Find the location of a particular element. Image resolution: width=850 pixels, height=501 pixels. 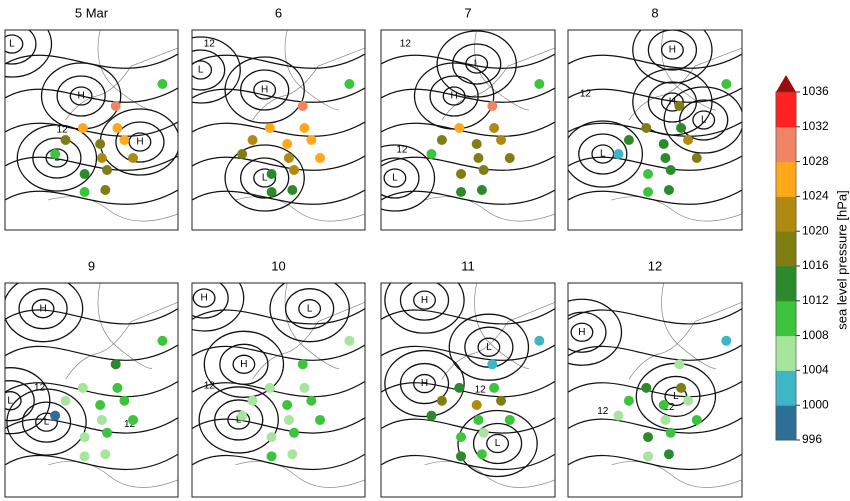

panel-title: 8 is located at coordinates (654, 12).